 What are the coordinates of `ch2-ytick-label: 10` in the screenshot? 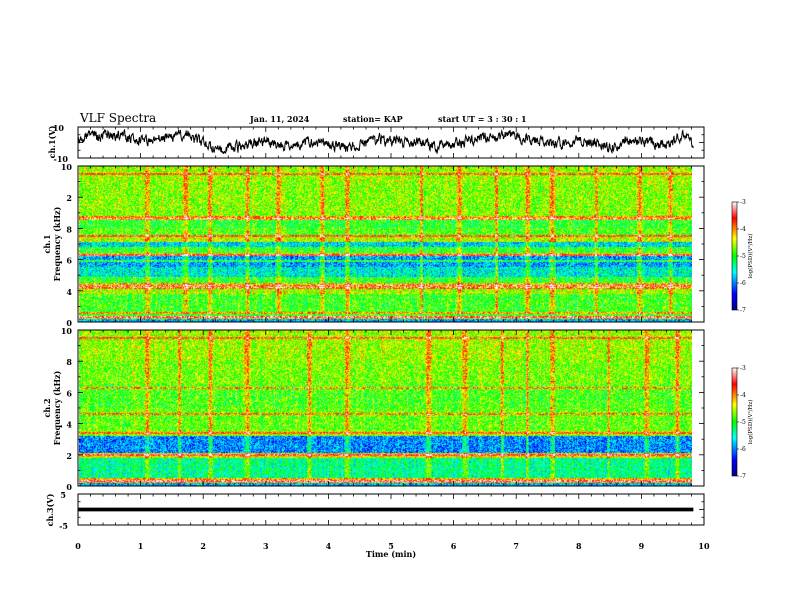 It's located at (67, 331).